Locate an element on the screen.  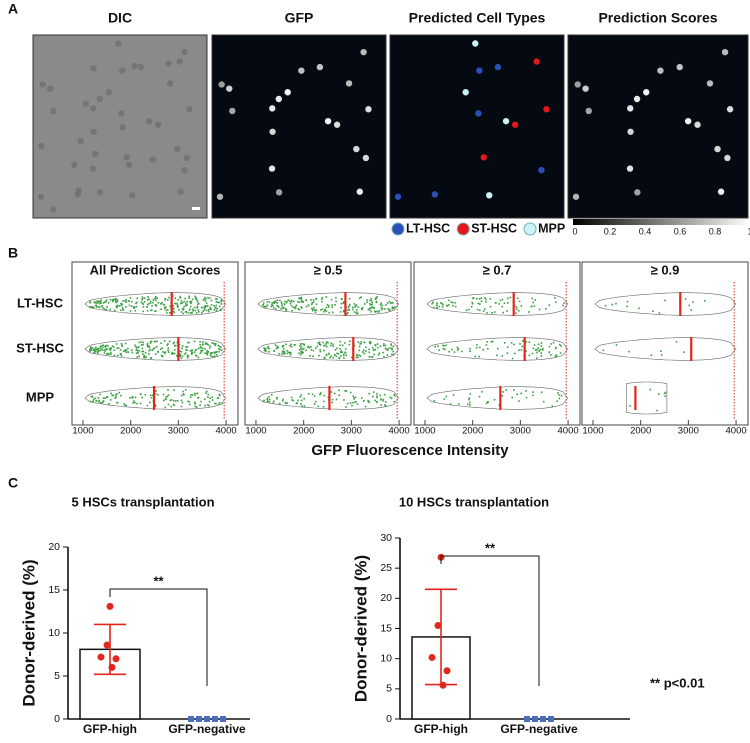
colorbar-tick-label: 0.2 is located at coordinates (610, 231).